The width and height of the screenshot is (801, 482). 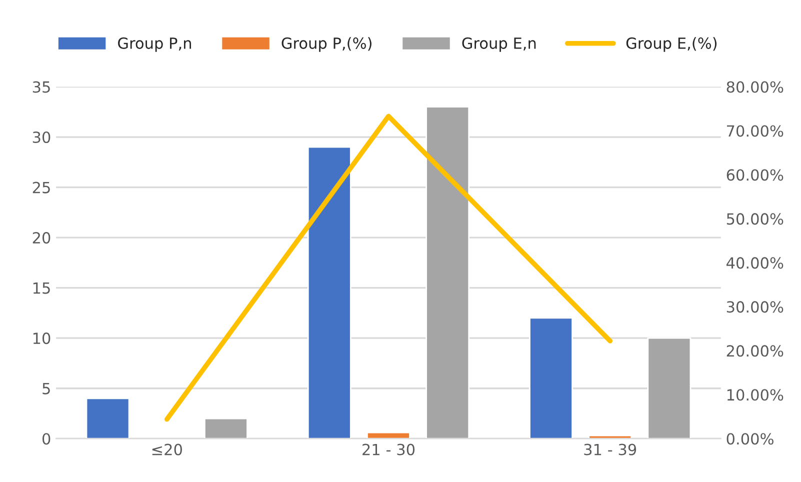 I want to click on y-tick-label: 35, so click(x=41, y=87).